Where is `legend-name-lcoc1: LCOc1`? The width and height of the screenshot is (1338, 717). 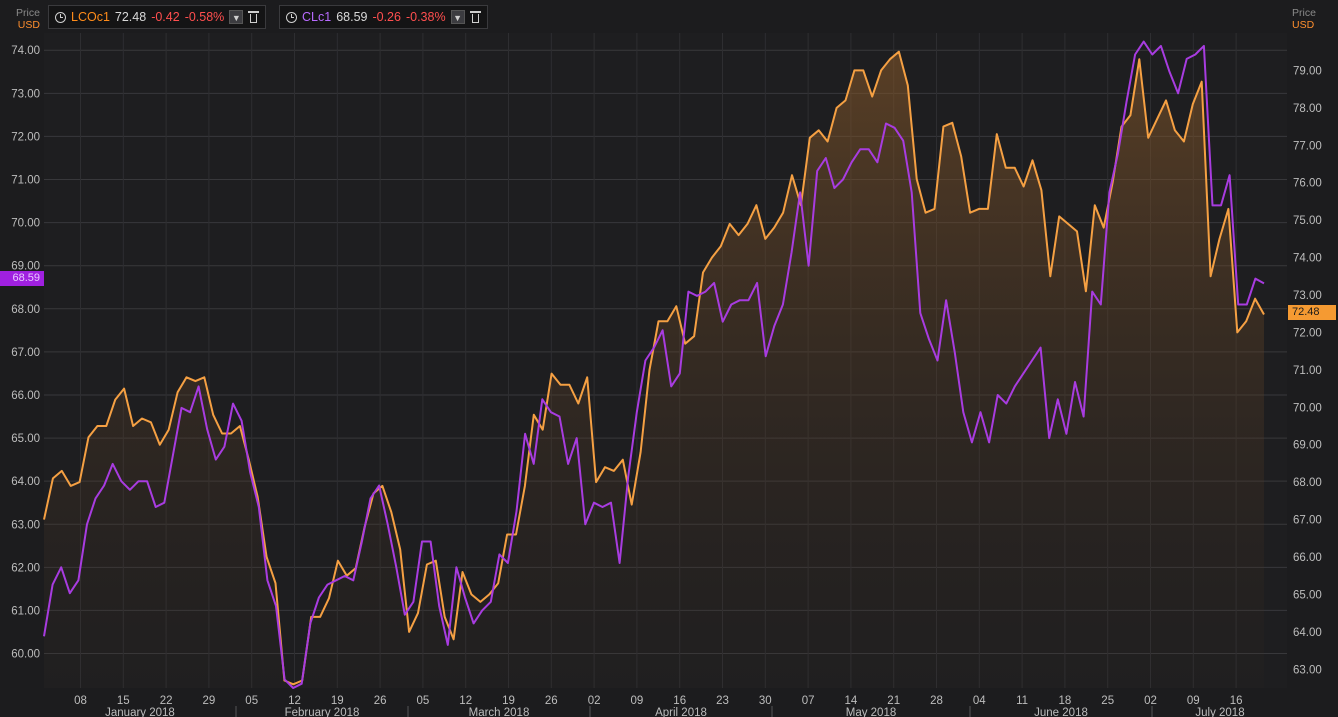
legend-name-lcoc1: LCOc1 is located at coordinates (90, 17).